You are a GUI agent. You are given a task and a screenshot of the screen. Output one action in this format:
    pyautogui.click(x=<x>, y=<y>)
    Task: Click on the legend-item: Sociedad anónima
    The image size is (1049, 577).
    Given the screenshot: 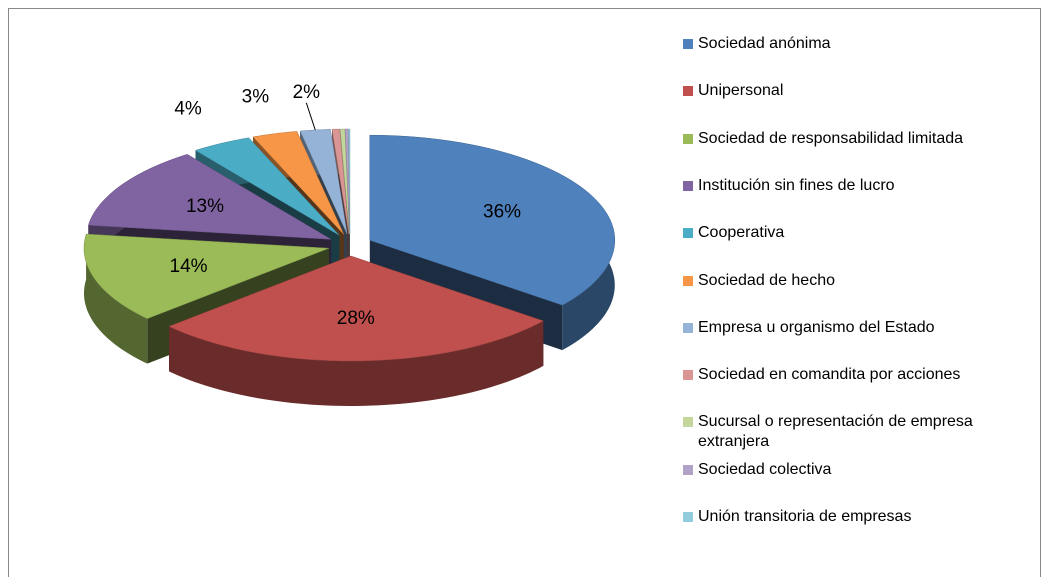 What is the action you would take?
    pyautogui.click(x=858, y=44)
    